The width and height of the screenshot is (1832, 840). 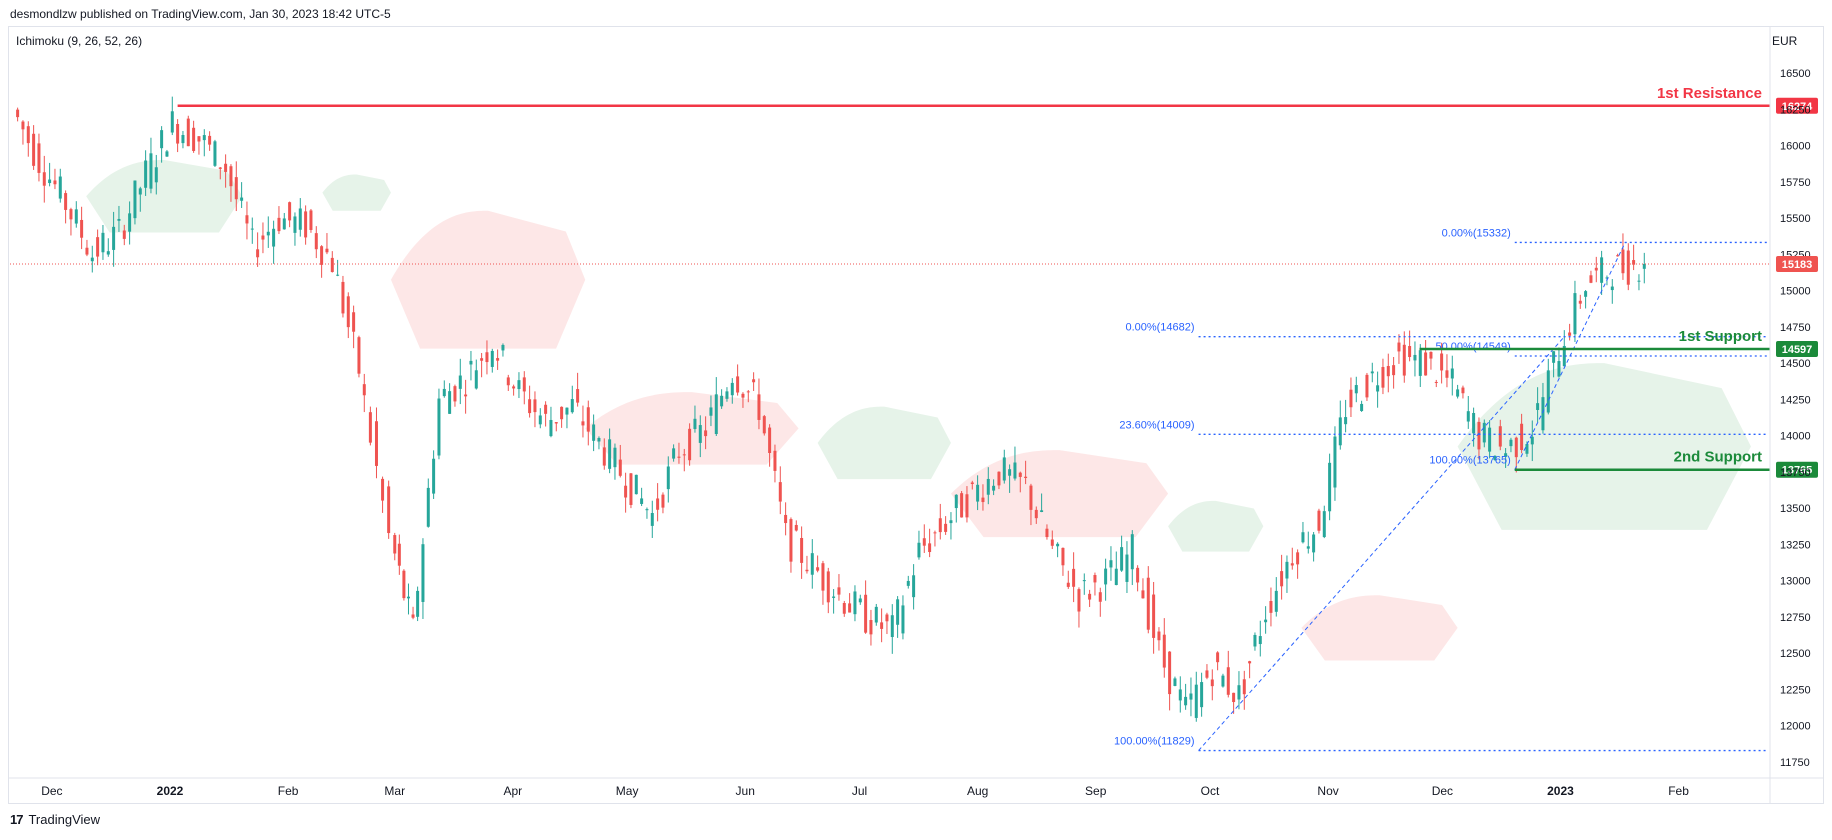 I want to click on y-tick-label: 15500, so click(x=1795, y=219).